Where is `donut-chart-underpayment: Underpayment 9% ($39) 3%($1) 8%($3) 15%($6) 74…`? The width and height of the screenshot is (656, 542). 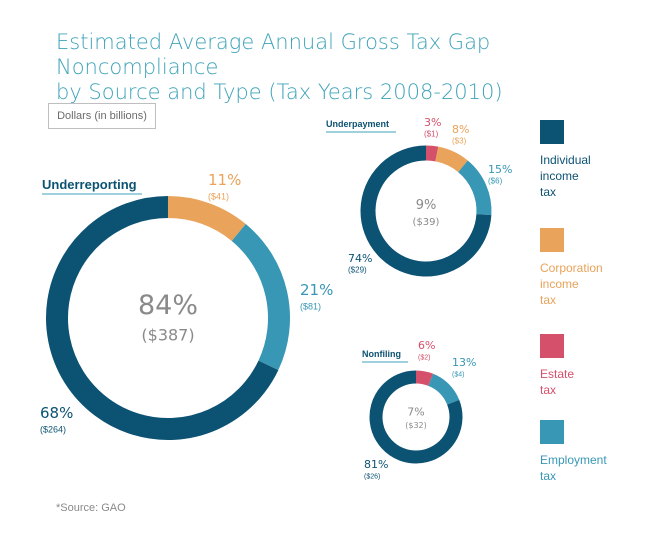
donut-chart-underpayment: Underpayment 9% ($39) 3%($1) 8%($3) 15%($6) 74… is located at coordinates (419, 196).